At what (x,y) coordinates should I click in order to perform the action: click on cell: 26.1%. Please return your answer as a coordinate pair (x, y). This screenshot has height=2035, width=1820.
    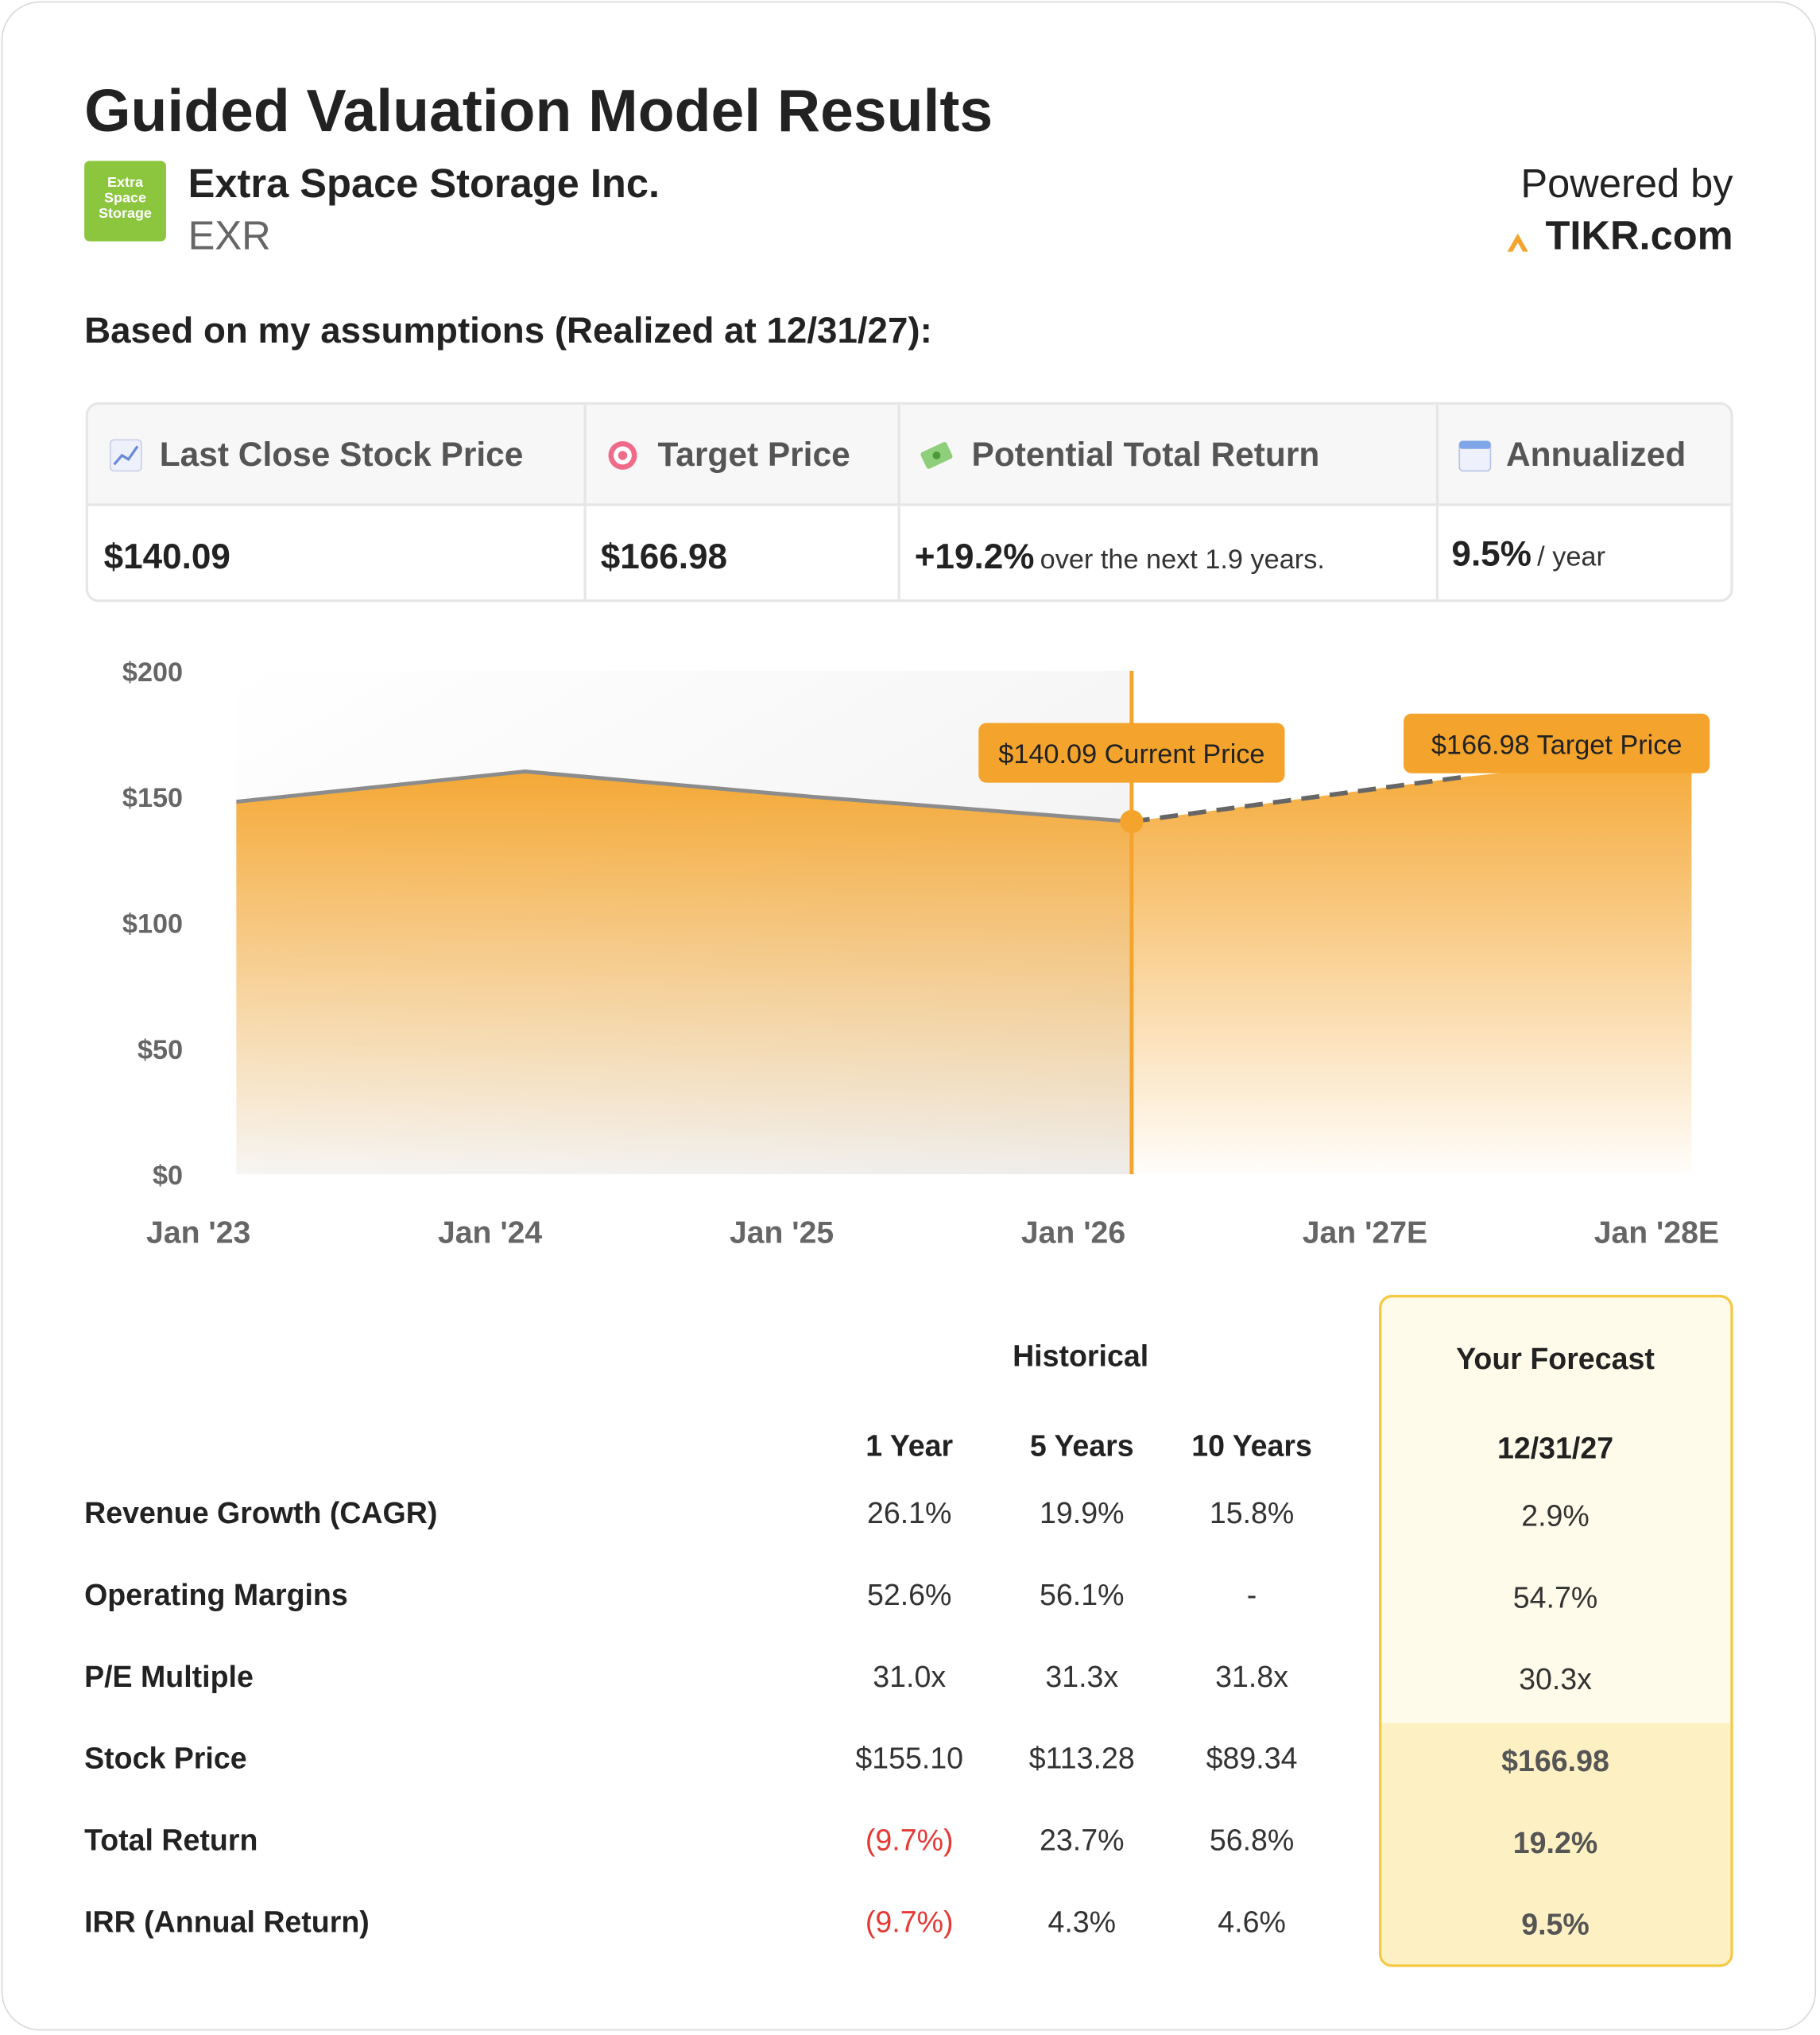
    Looking at the image, I should click on (909, 1512).